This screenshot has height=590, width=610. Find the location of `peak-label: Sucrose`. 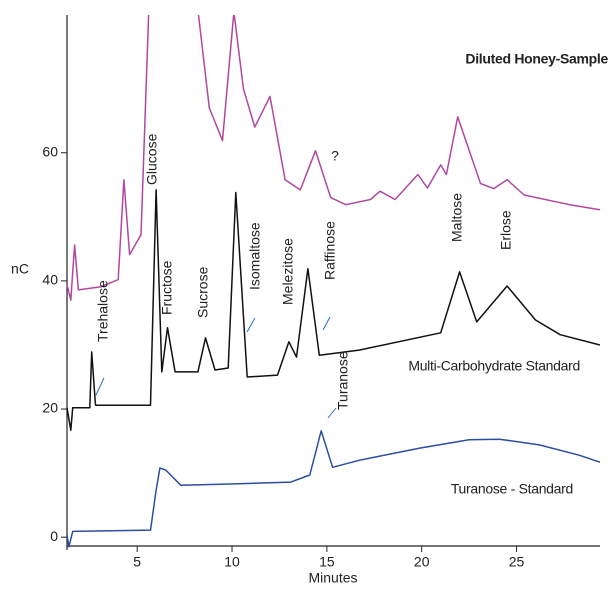

peak-label: Sucrose is located at coordinates (203, 292).